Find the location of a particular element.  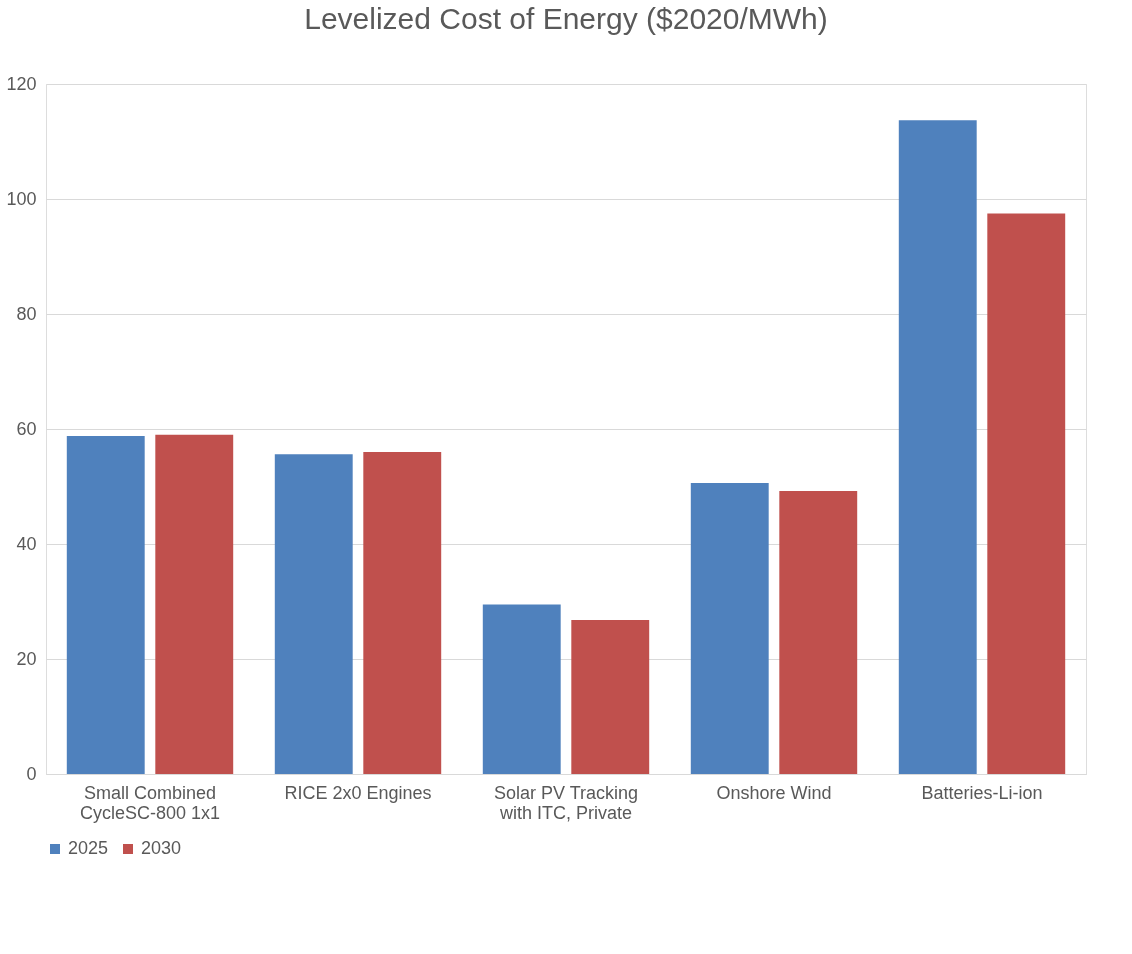

chart-title: Levelized Cost of Energy ($2020/MWh) is located at coordinates (566, 18).